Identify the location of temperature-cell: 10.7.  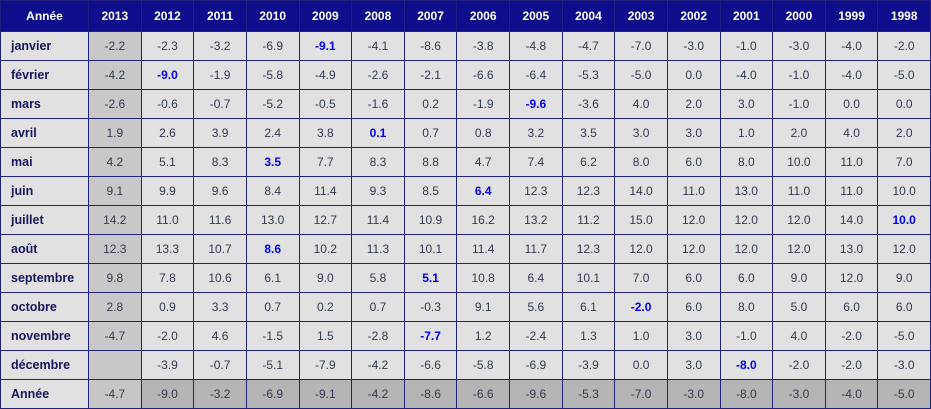
(220, 249).